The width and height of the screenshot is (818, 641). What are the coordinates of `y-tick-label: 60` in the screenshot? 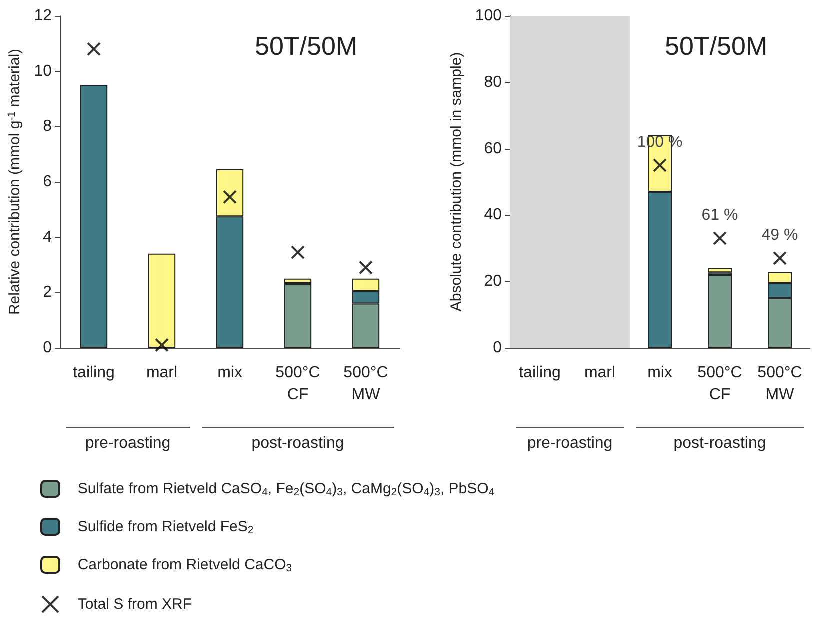 It's located at (493, 149).